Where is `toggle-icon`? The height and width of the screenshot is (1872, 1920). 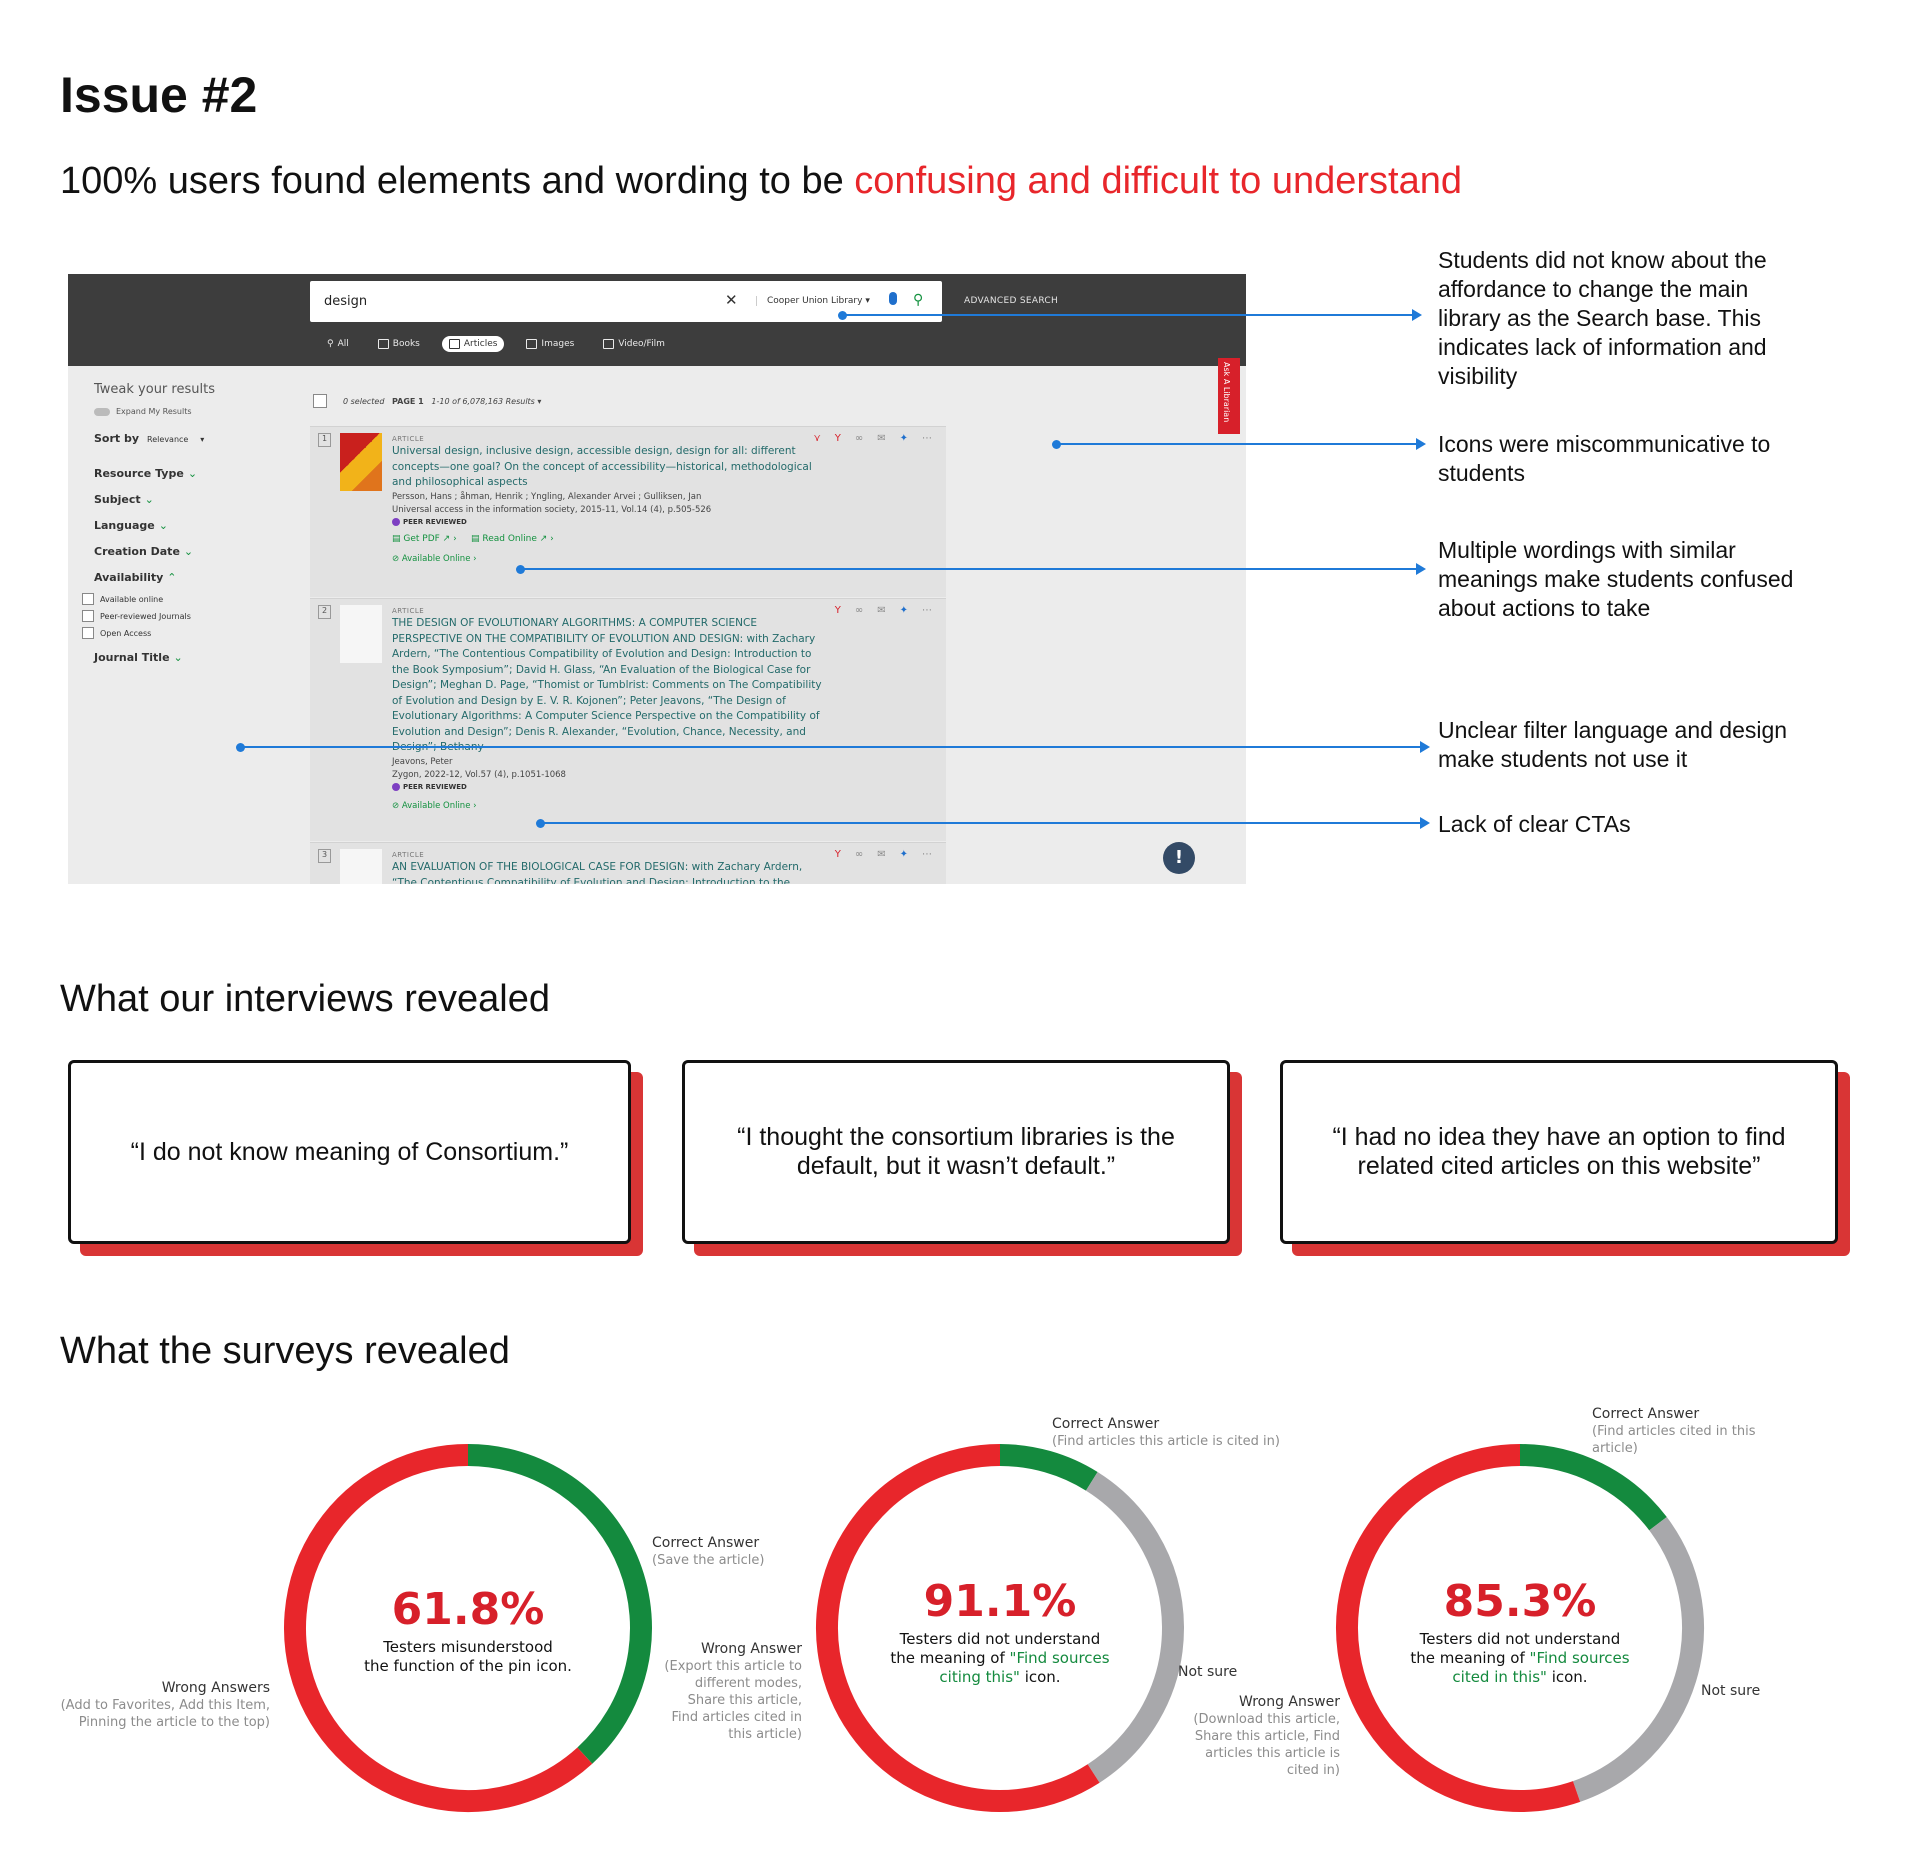 toggle-icon is located at coordinates (102, 411).